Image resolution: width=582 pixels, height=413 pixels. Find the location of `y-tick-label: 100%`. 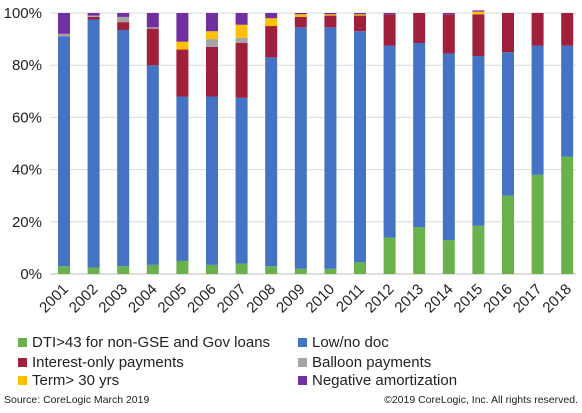

y-tick-label: 100% is located at coordinates (23, 13).